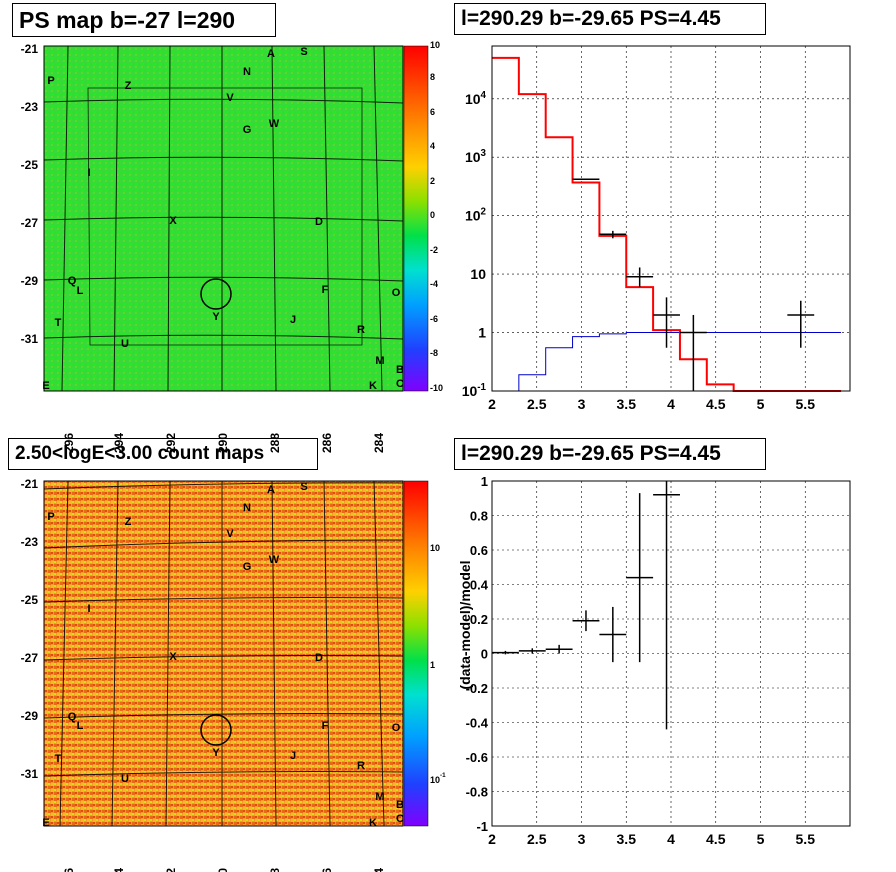  What do you see at coordinates (247, 508) in the screenshot?
I see `source-label-n: N` at bounding box center [247, 508].